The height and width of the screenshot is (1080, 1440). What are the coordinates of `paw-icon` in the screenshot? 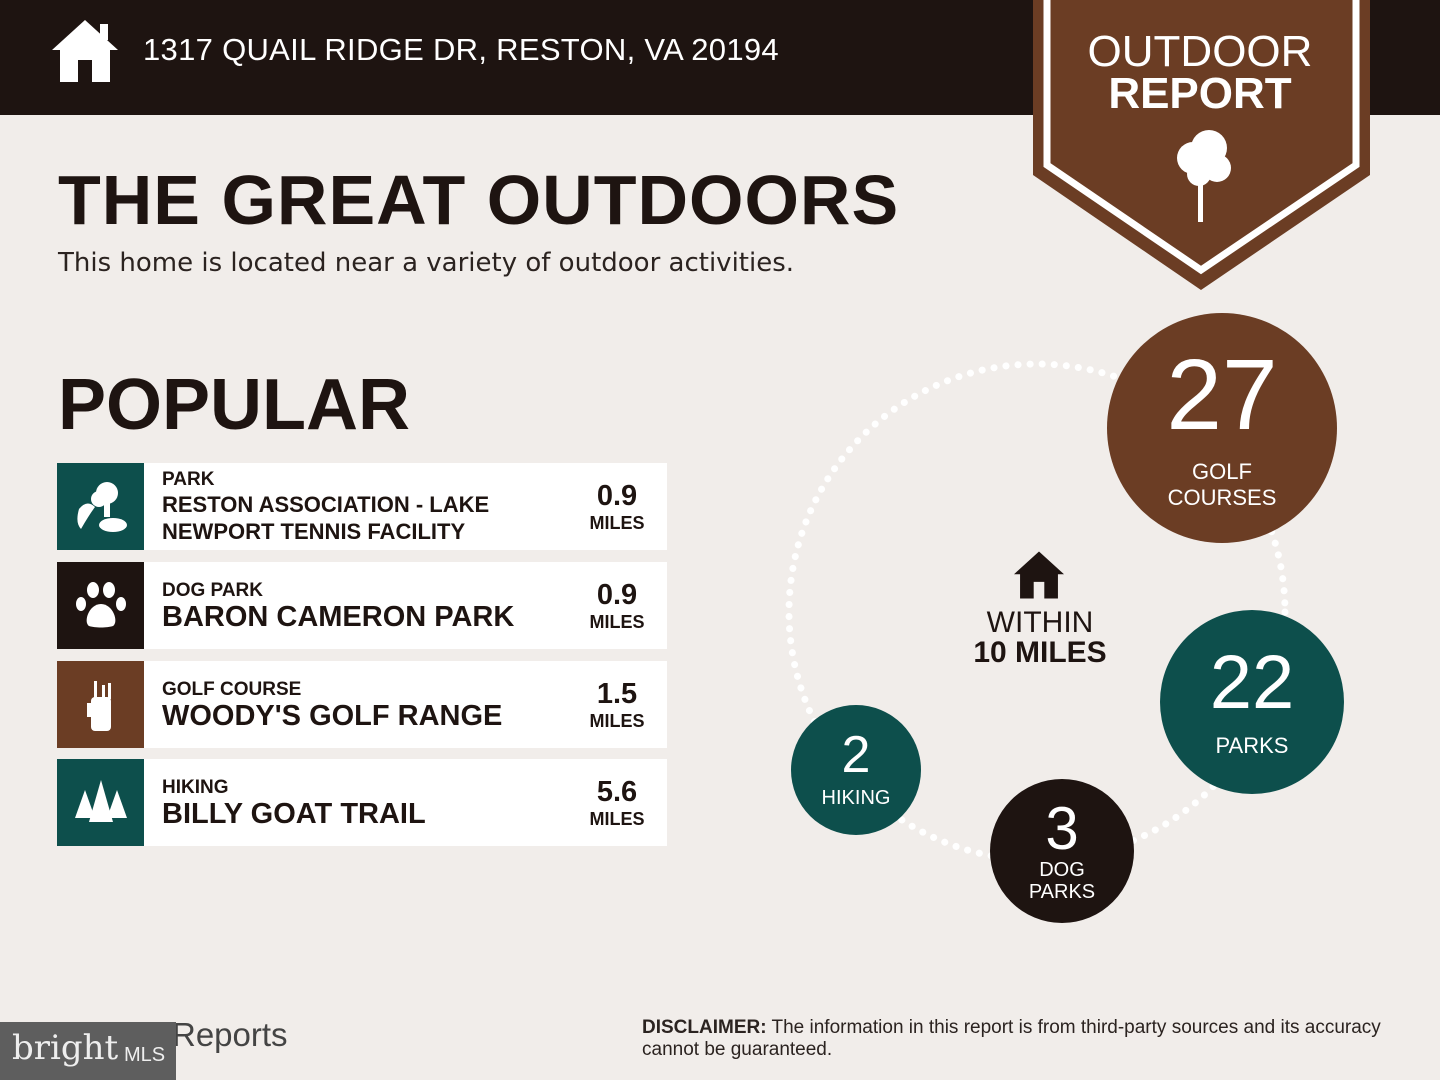 It's located at (100, 605).